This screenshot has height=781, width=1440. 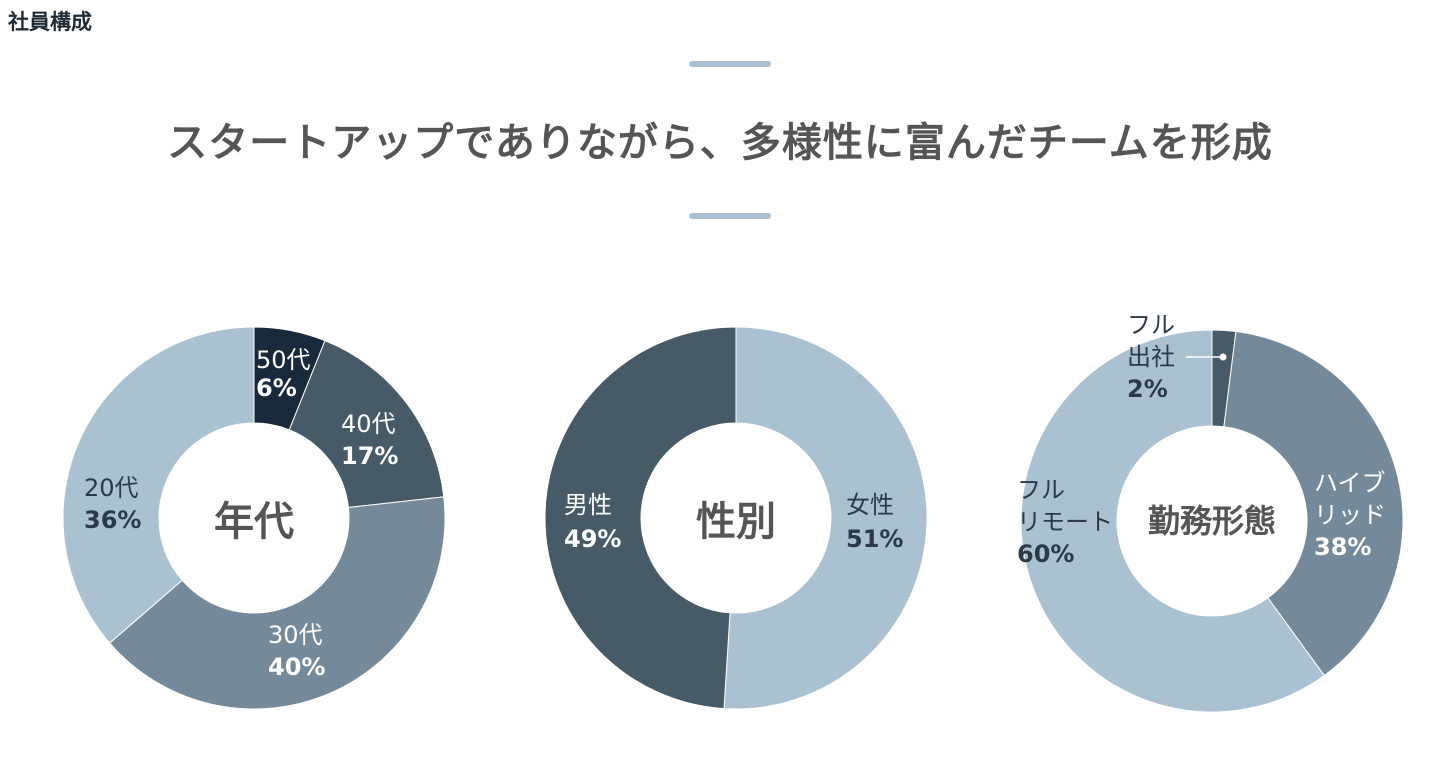 What do you see at coordinates (870, 505) in the screenshot?
I see `gender-label-female-category: 女性` at bounding box center [870, 505].